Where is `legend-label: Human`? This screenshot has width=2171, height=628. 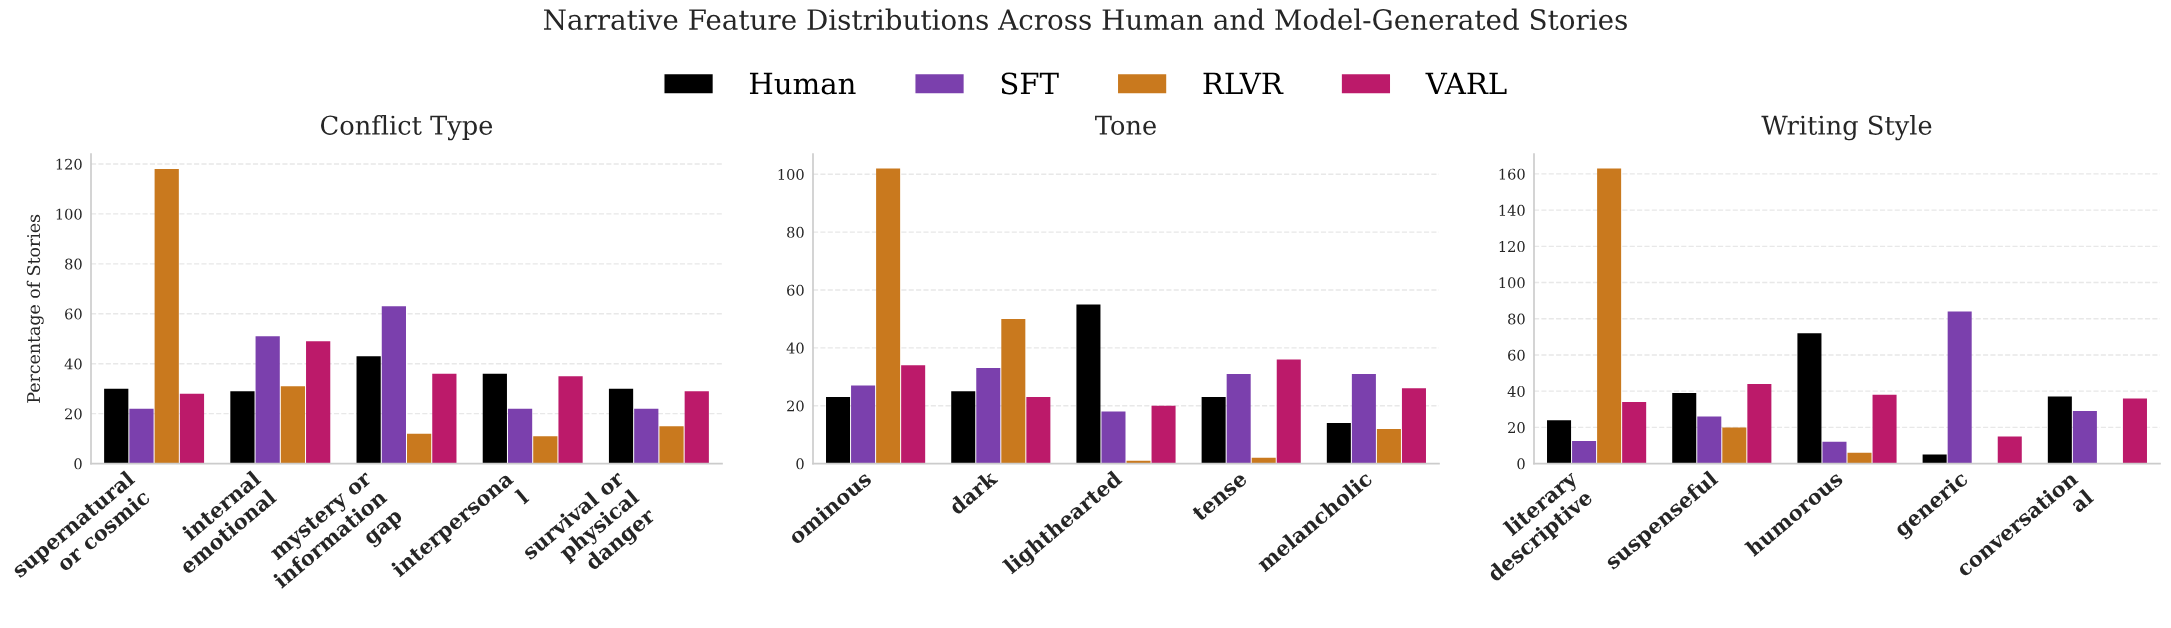 legend-label: Human is located at coordinates (802, 83).